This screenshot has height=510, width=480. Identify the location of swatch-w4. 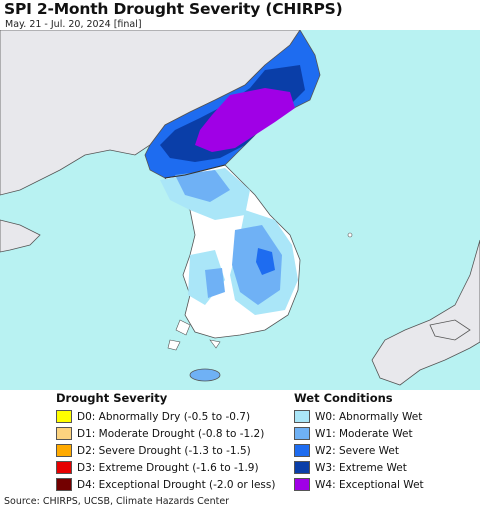
(302, 484).